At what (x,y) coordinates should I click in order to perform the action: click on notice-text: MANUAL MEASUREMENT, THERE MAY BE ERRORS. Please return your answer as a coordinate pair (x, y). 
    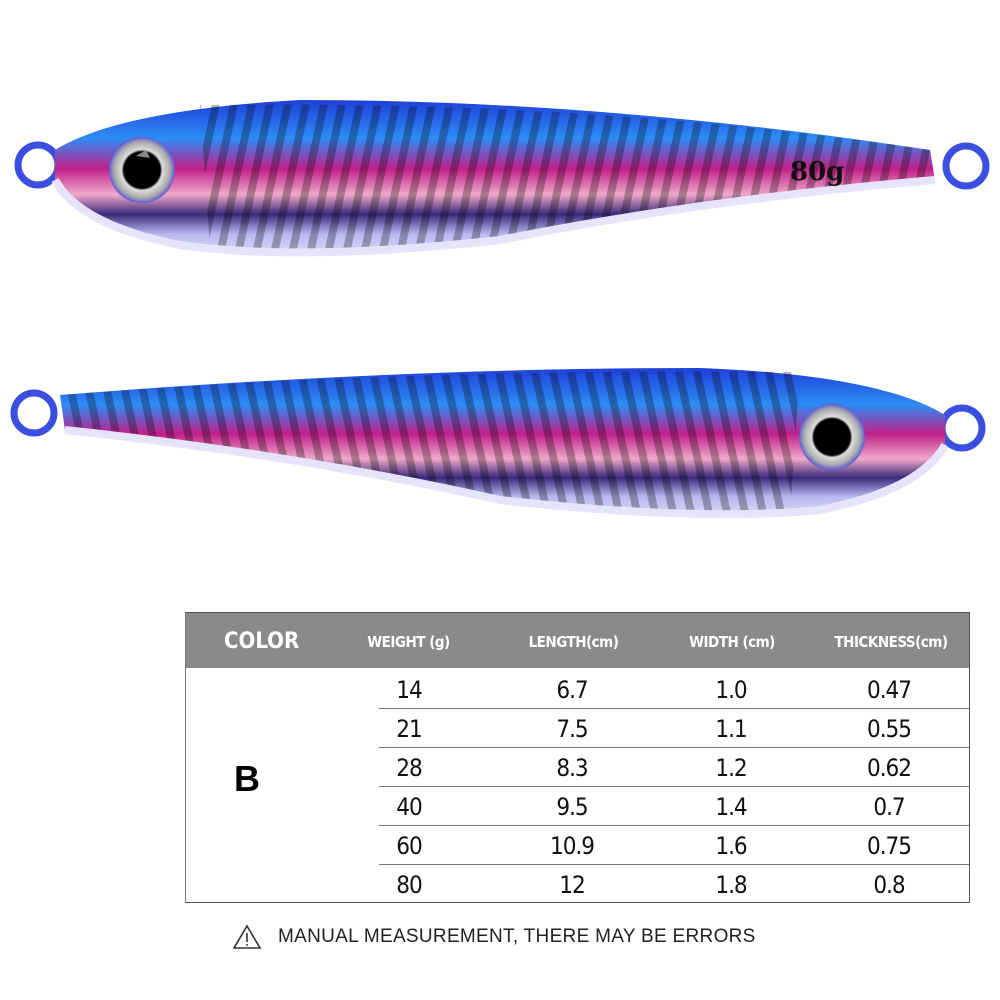
    Looking at the image, I should click on (517, 936).